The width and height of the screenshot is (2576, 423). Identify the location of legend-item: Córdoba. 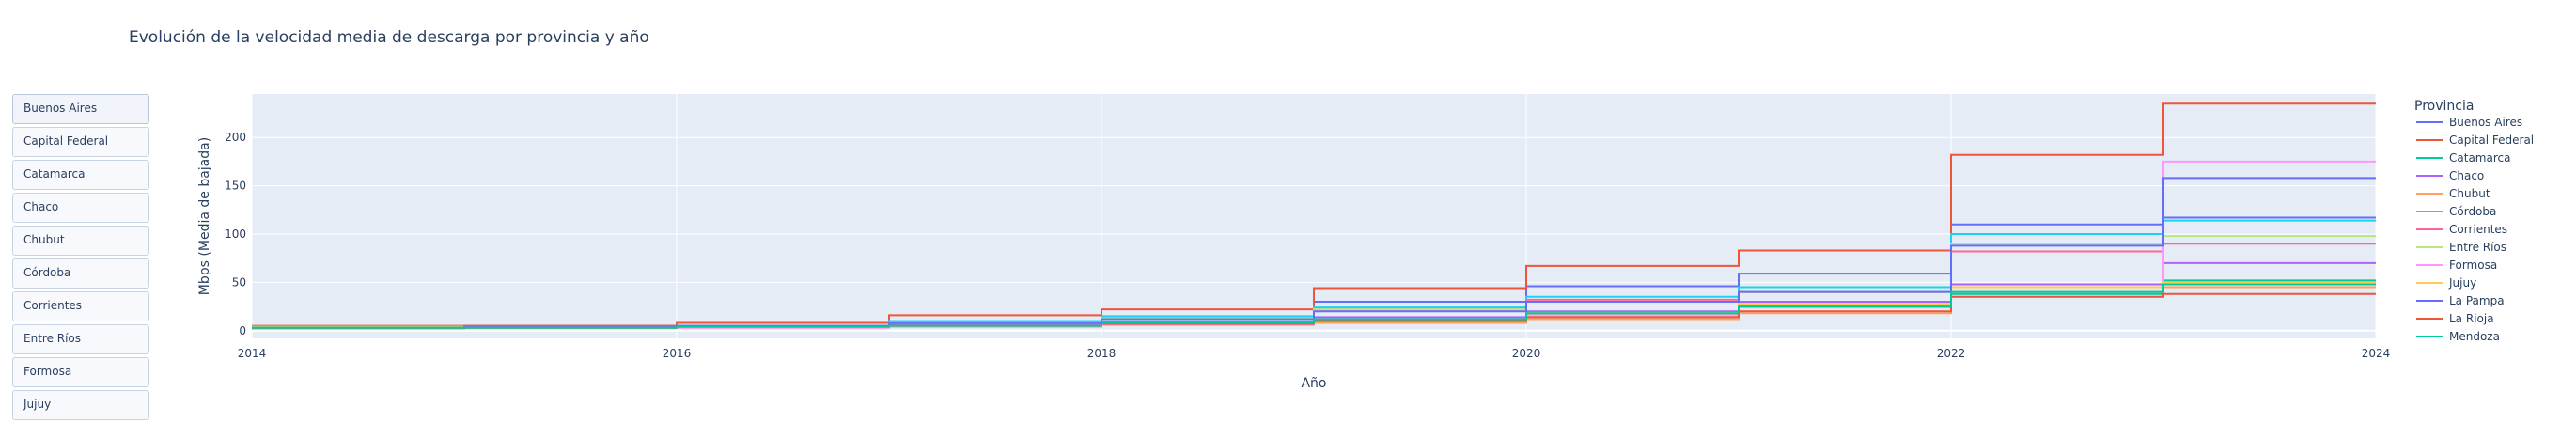
(2472, 211).